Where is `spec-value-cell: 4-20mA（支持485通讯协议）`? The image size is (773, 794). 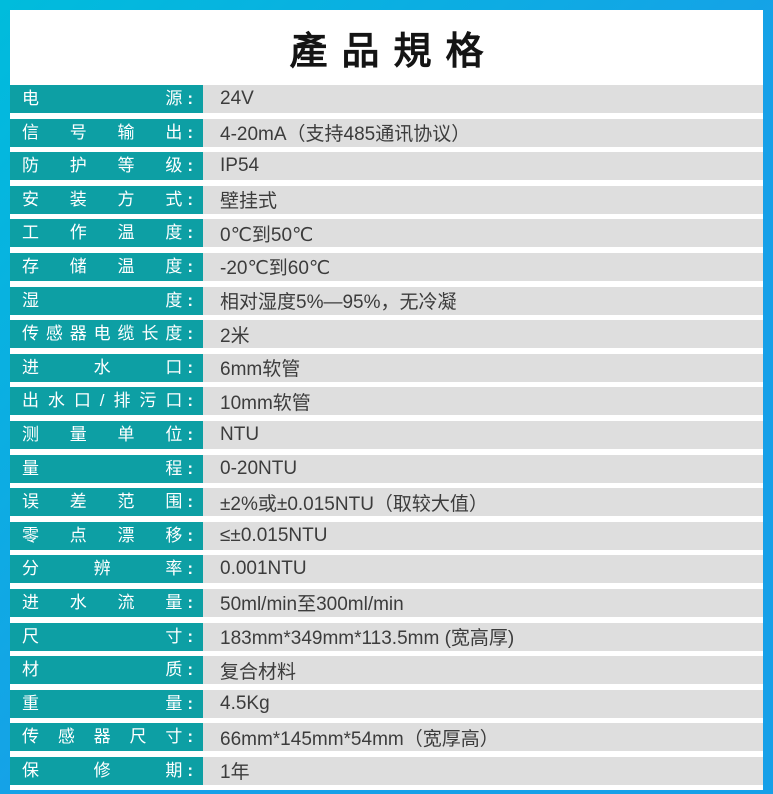 spec-value-cell: 4-20mA（支持485通讯协议） is located at coordinates (483, 132).